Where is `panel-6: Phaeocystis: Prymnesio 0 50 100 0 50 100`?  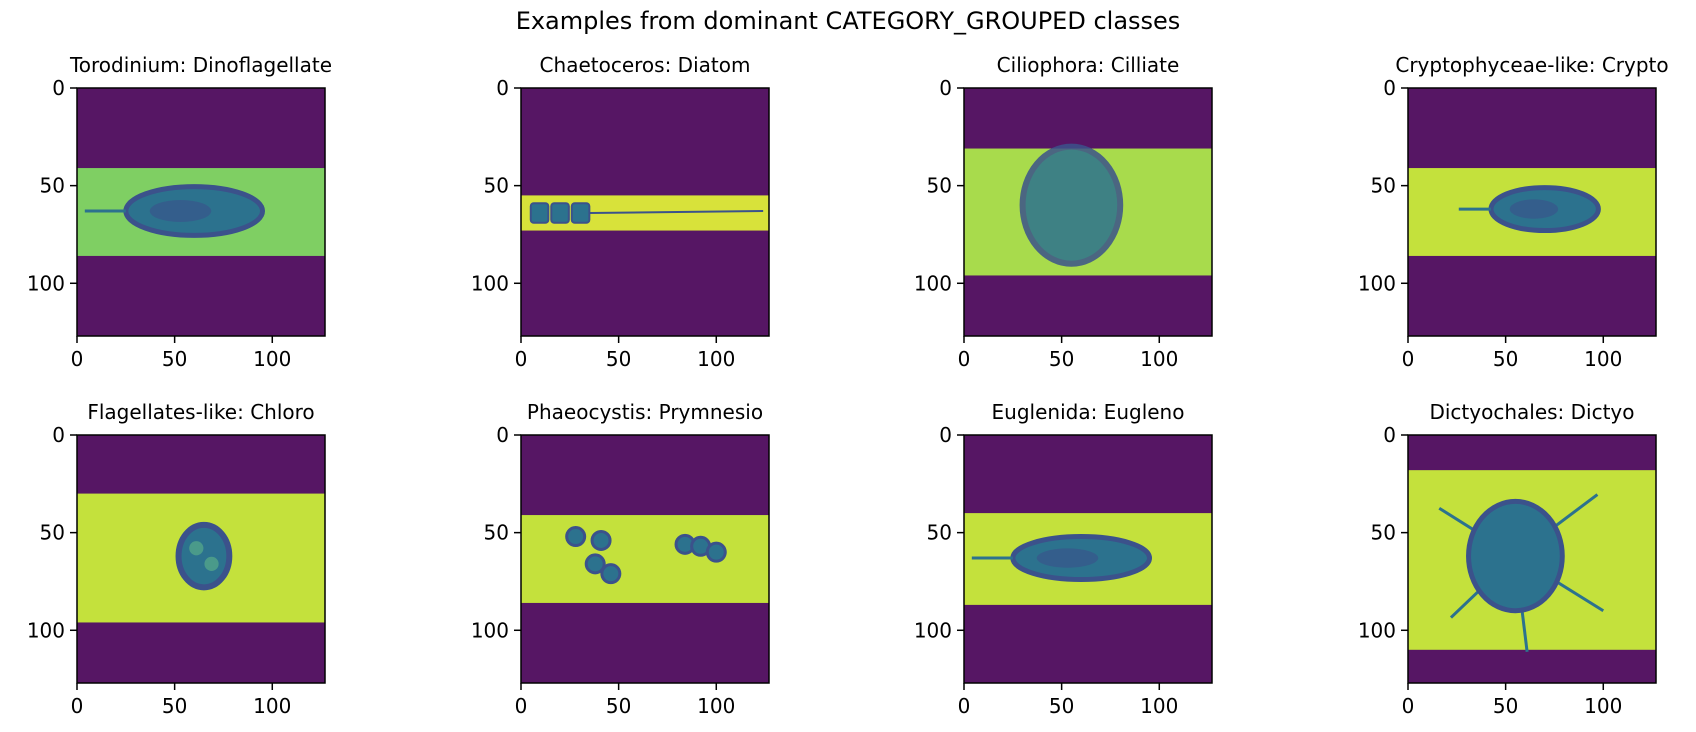 panel-6: Phaeocystis: Prymnesio 0 50 100 0 50 100 is located at coordinates (620, 559).